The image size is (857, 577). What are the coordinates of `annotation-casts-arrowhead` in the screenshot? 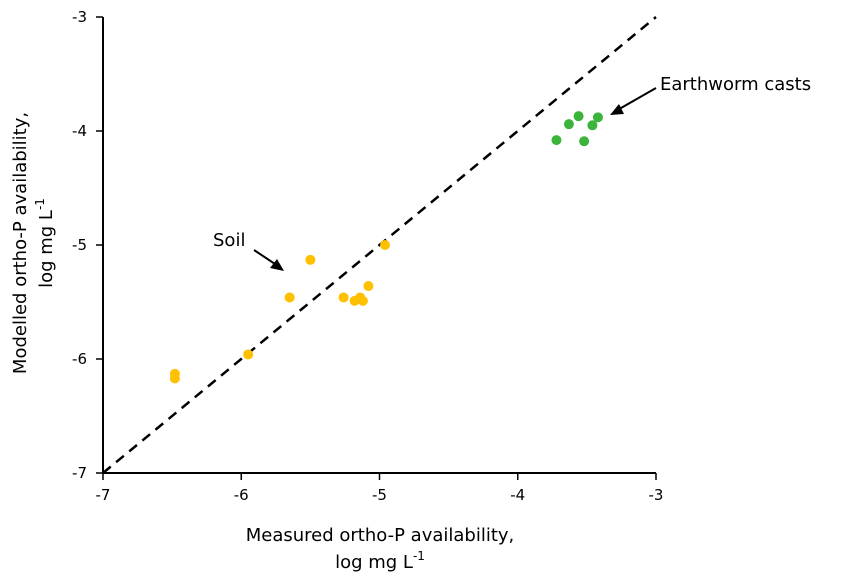 It's located at (617, 109).